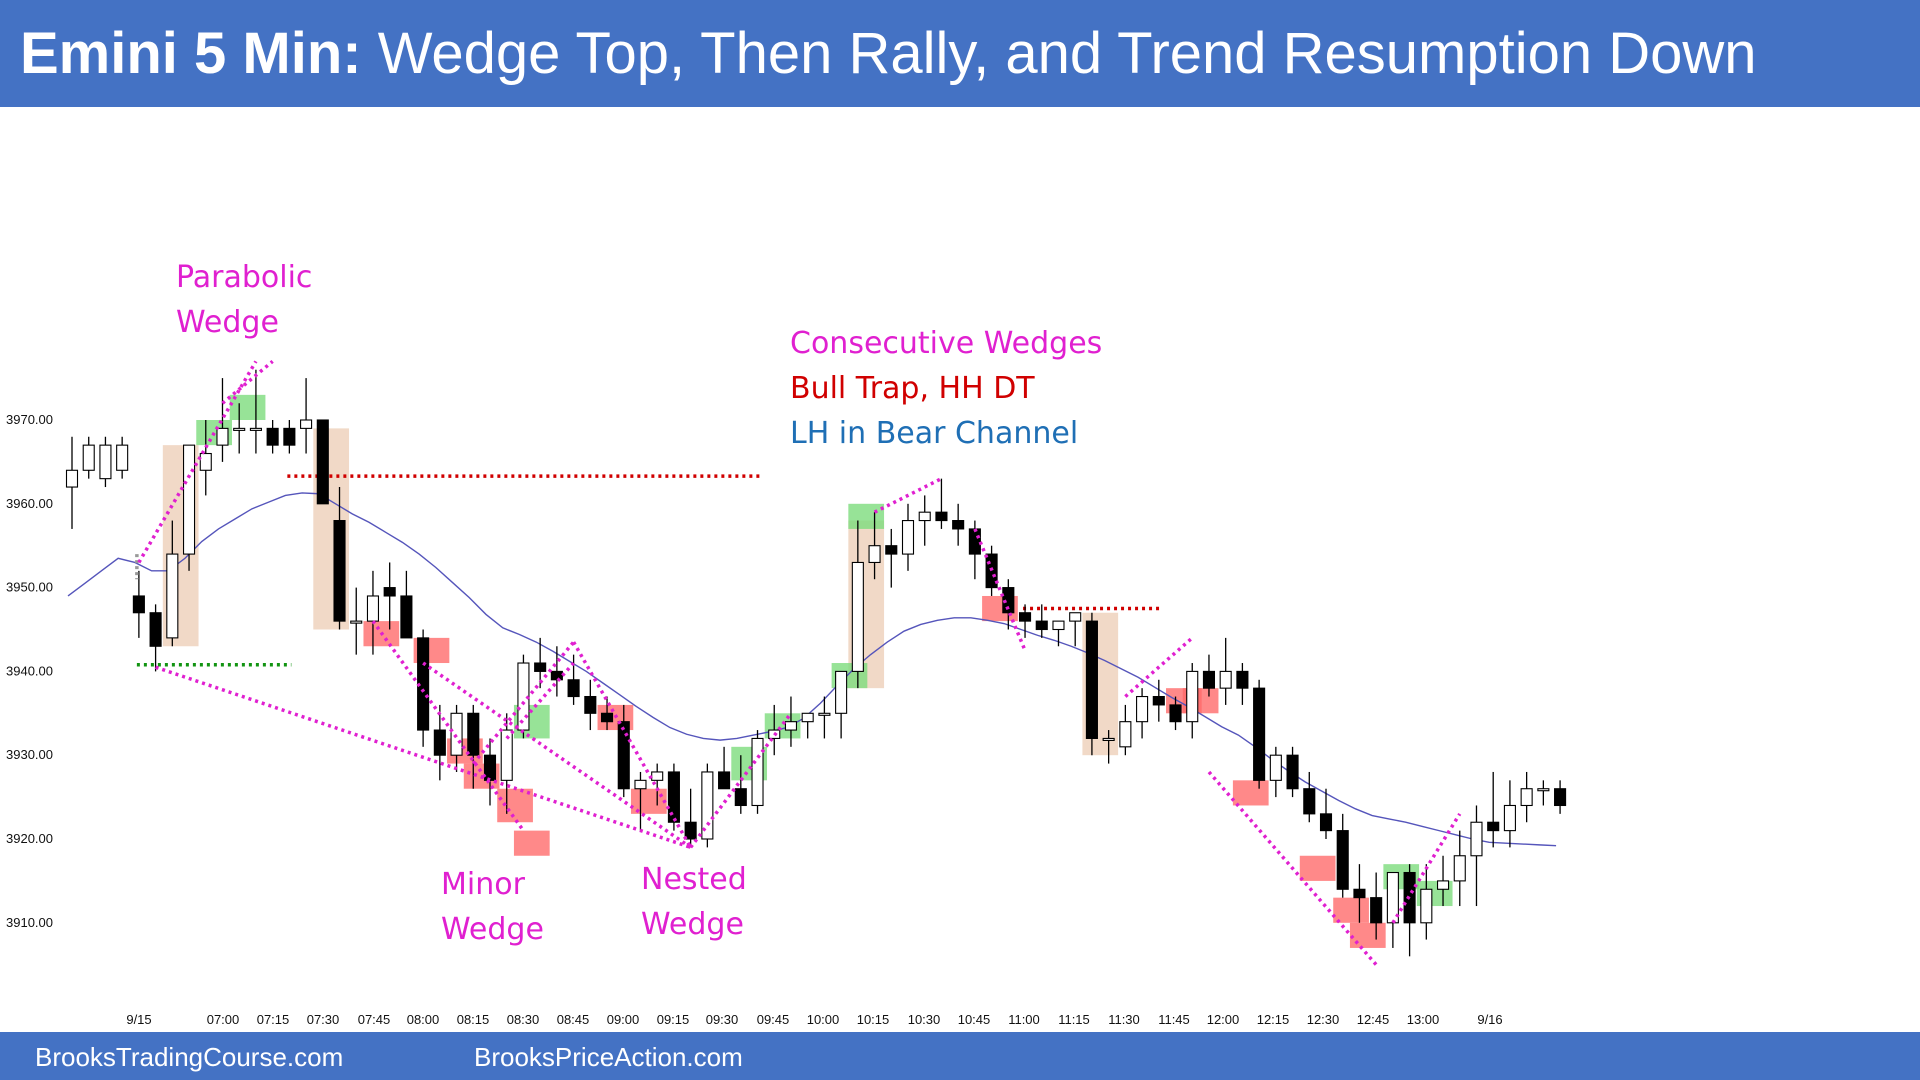 This screenshot has height=1080, width=1920. Describe the element at coordinates (323, 1019) in the screenshot. I see `x-tick-label: 07:30` at that location.